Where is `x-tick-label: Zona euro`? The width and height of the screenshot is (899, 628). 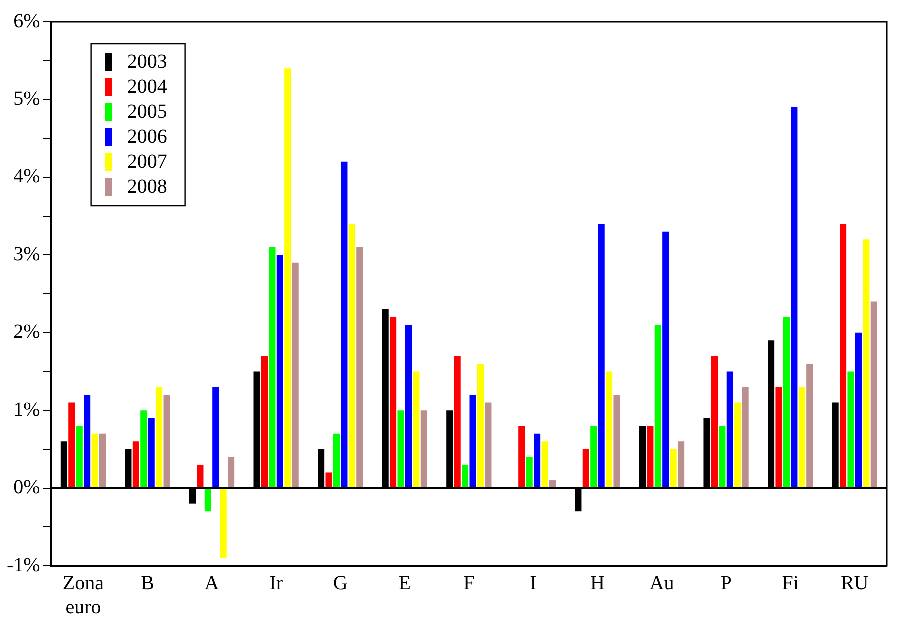 x-tick-label: Zona euro is located at coordinates (83, 595).